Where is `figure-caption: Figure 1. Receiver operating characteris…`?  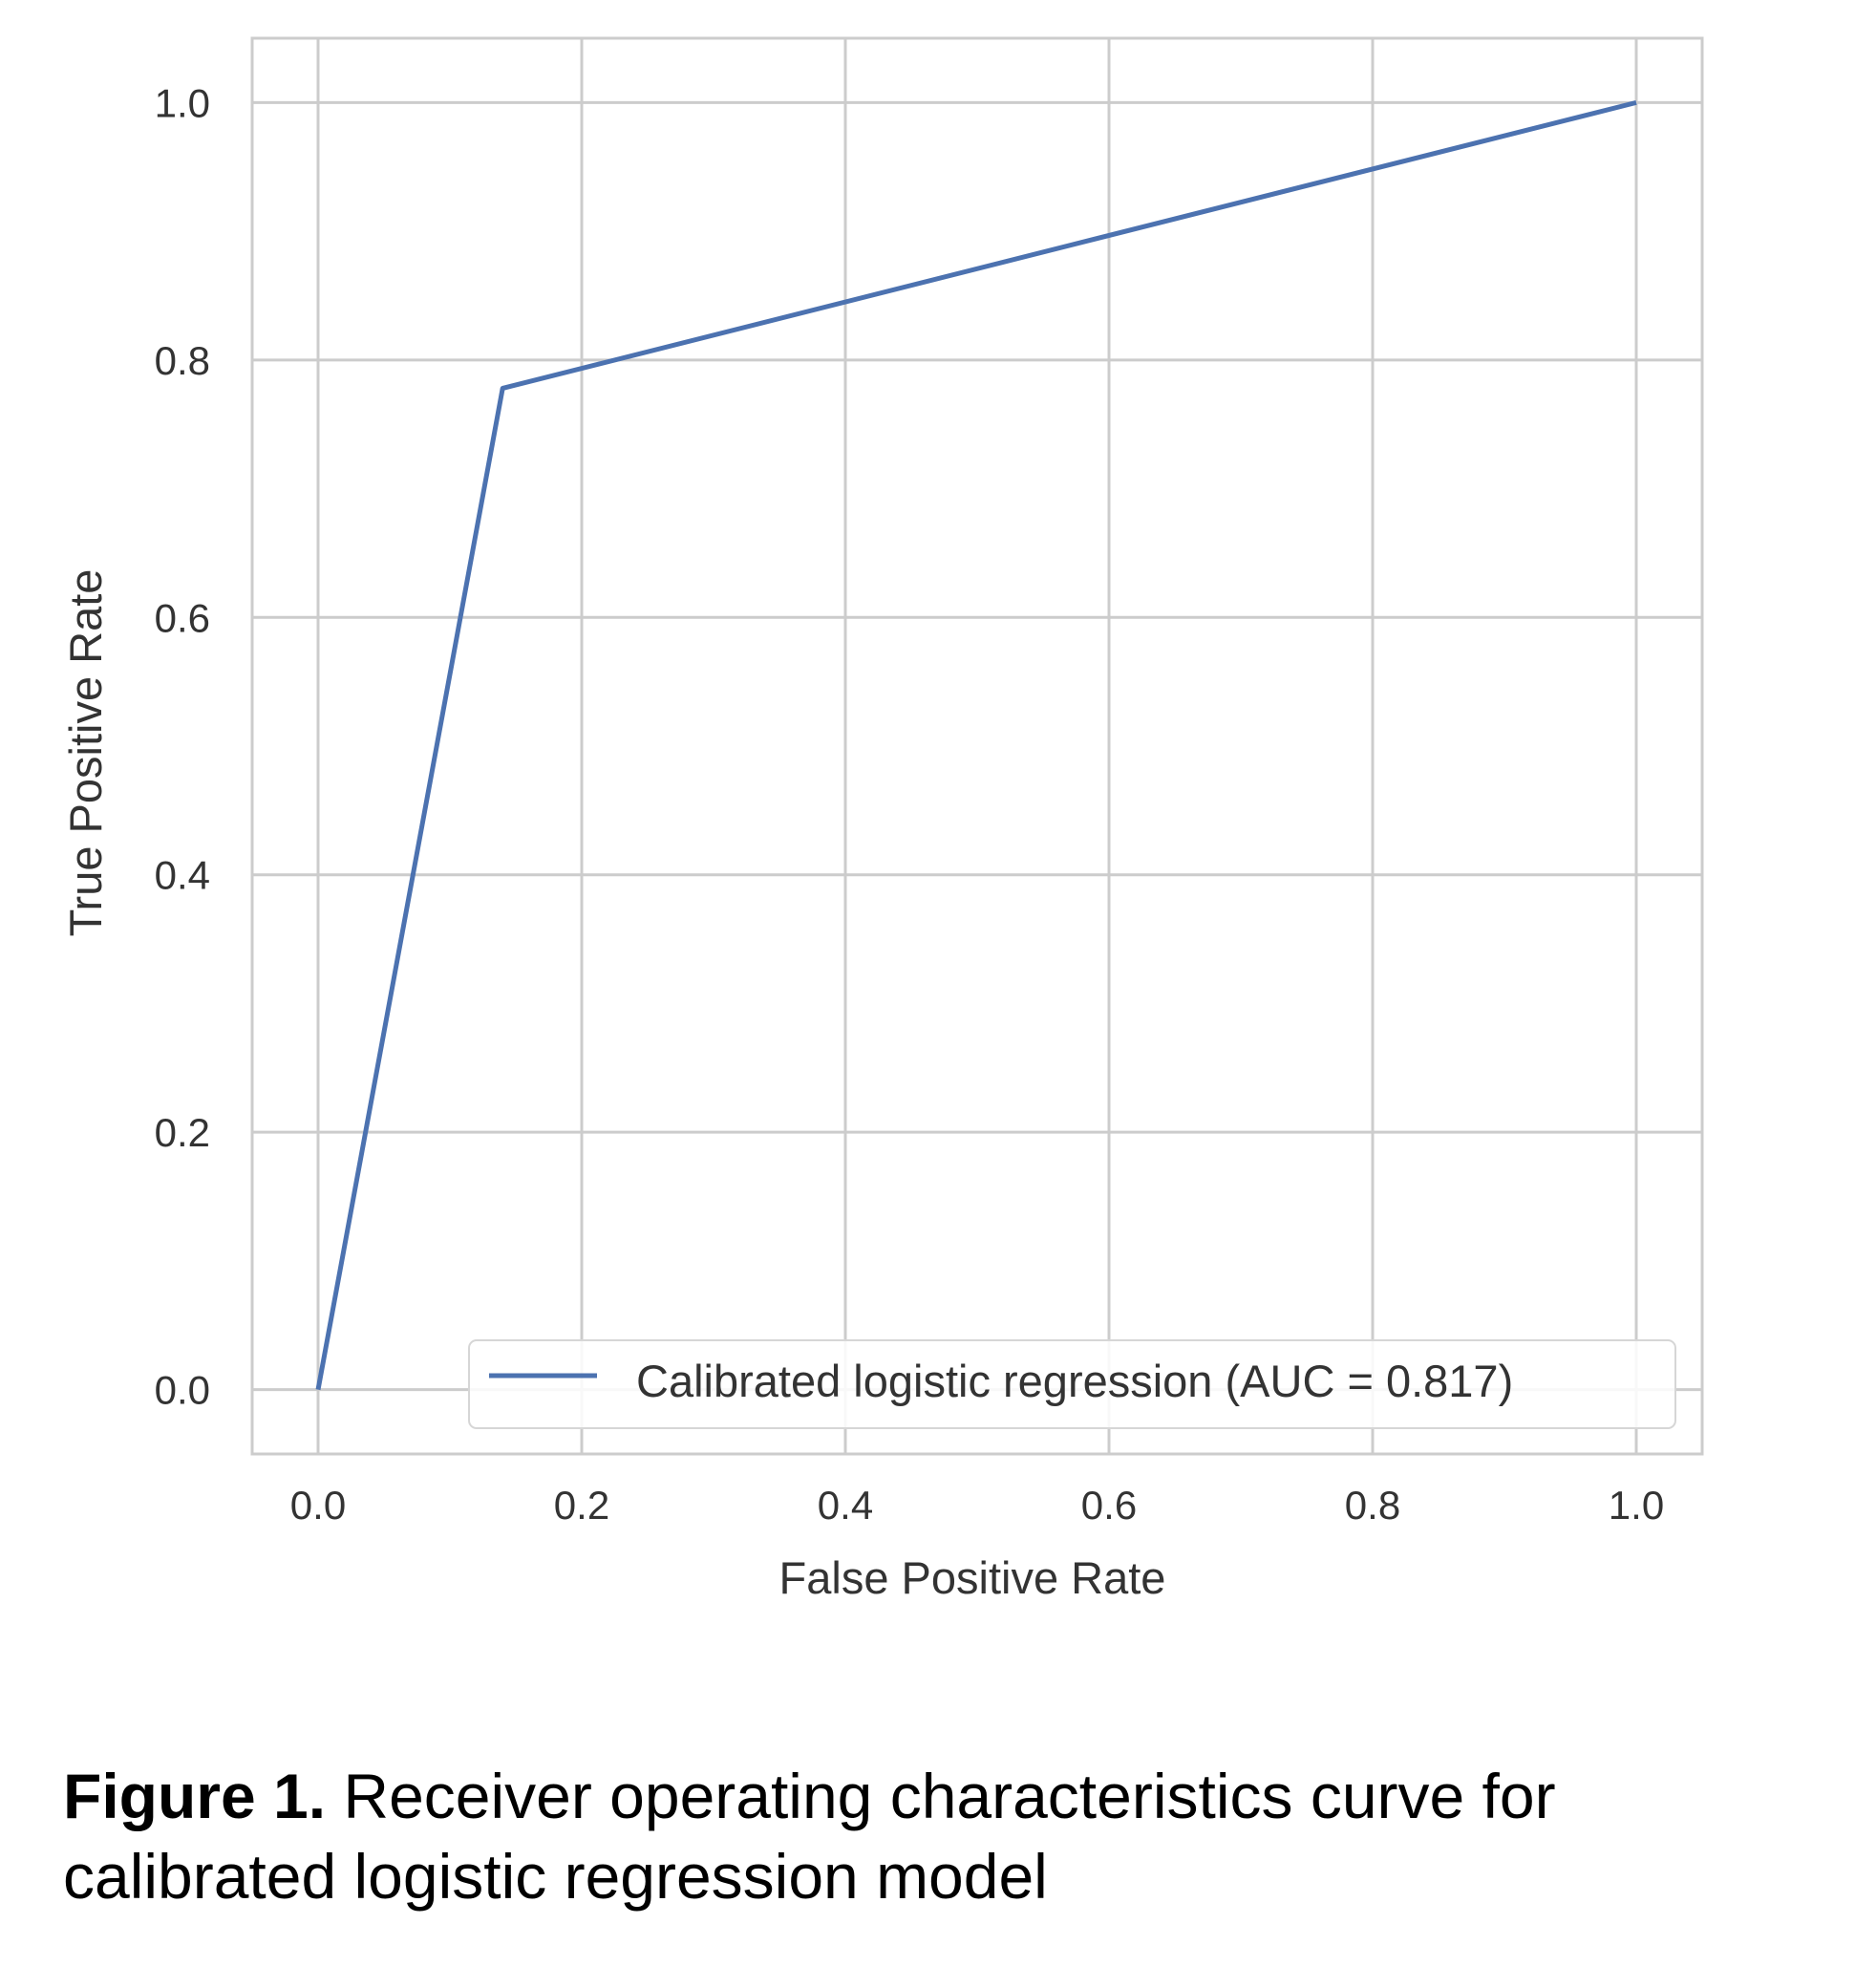
figure-caption: Figure 1. Receiver operating characteris… is located at coordinates (933, 1836).